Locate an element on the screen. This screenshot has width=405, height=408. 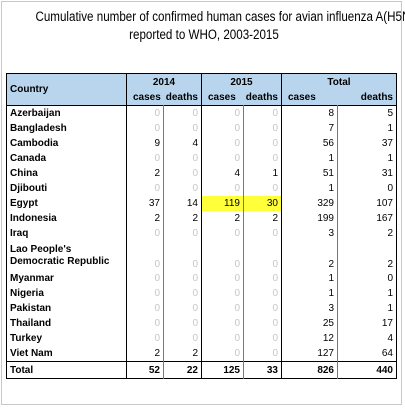
total-value-cell: 52 is located at coordinates (145, 370).